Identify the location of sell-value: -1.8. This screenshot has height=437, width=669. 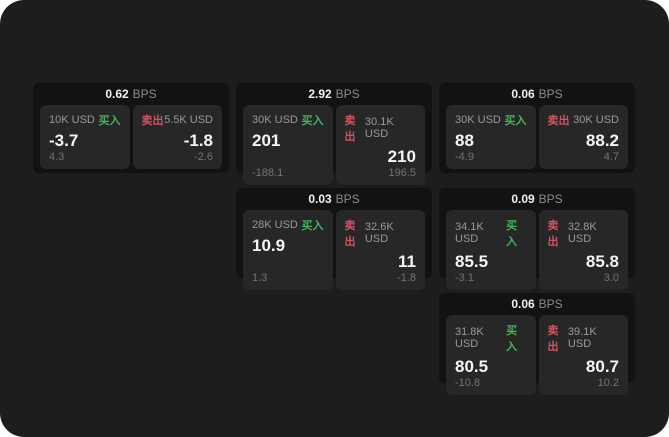
(198, 140).